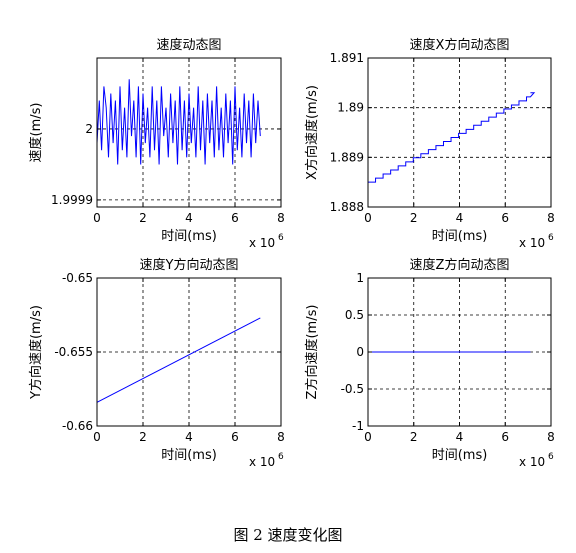  I want to click on y-axis-label: Z方向速度(m/s), so click(312, 352).